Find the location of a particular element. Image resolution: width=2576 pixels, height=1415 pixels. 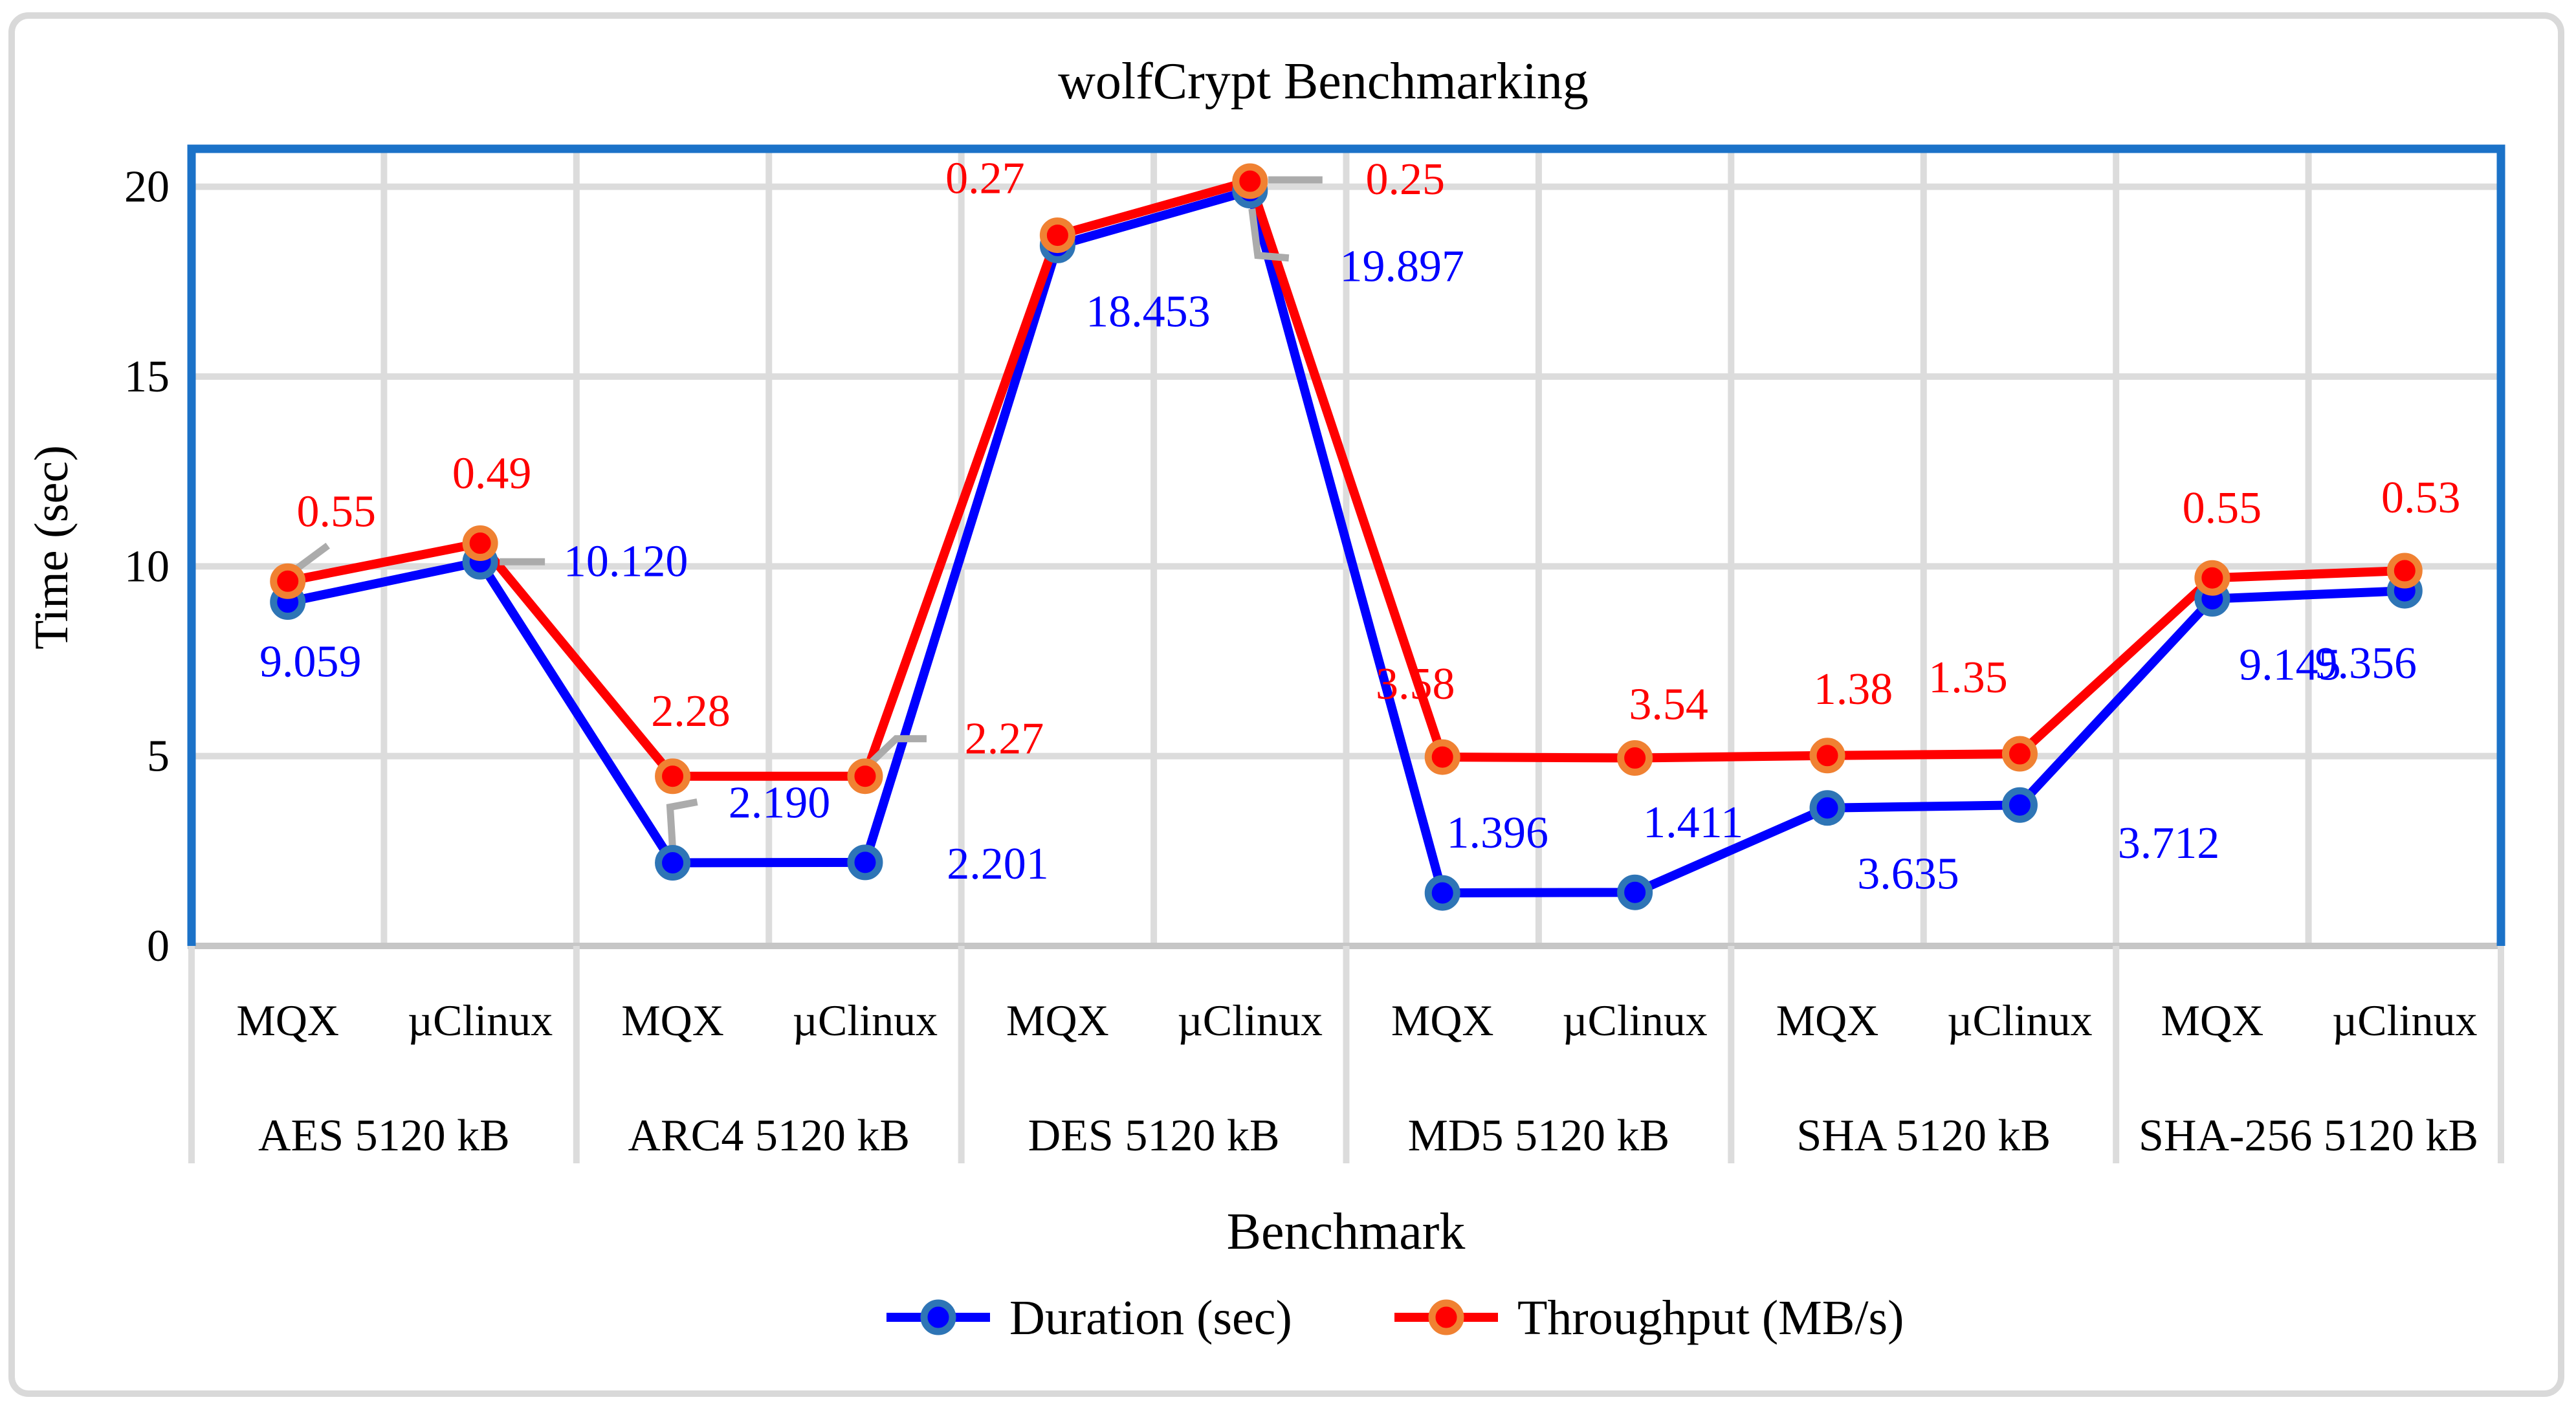

throughput-data-label: 3.58 is located at coordinates (1416, 684).